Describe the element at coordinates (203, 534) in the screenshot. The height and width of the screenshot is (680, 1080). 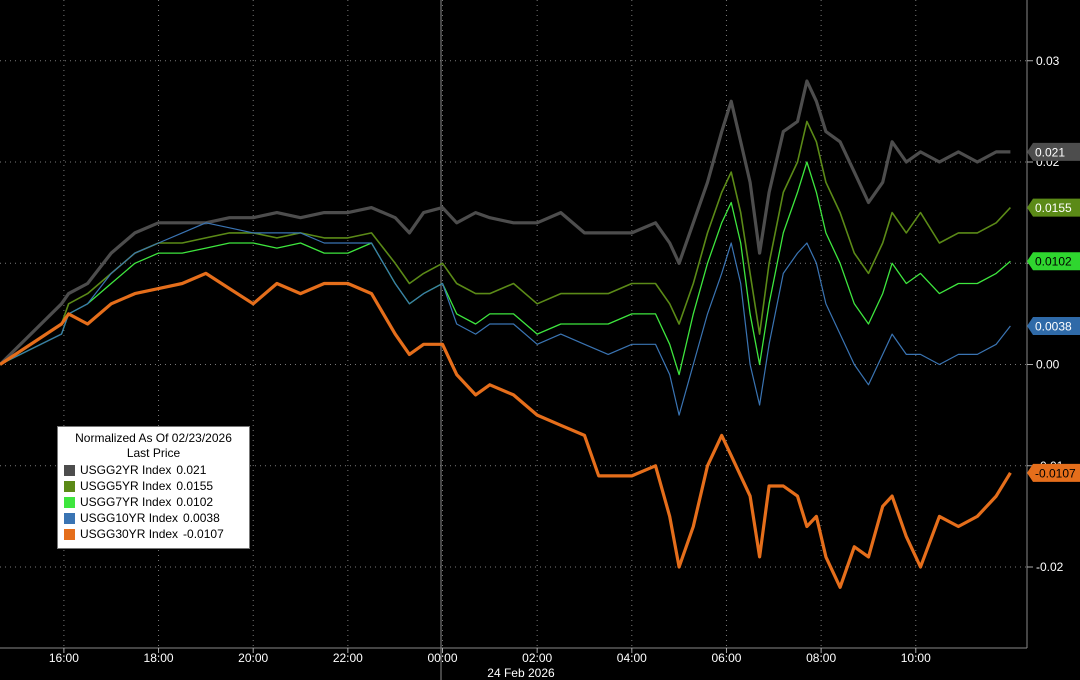
I see `legend-series-value: -0.0107` at that location.